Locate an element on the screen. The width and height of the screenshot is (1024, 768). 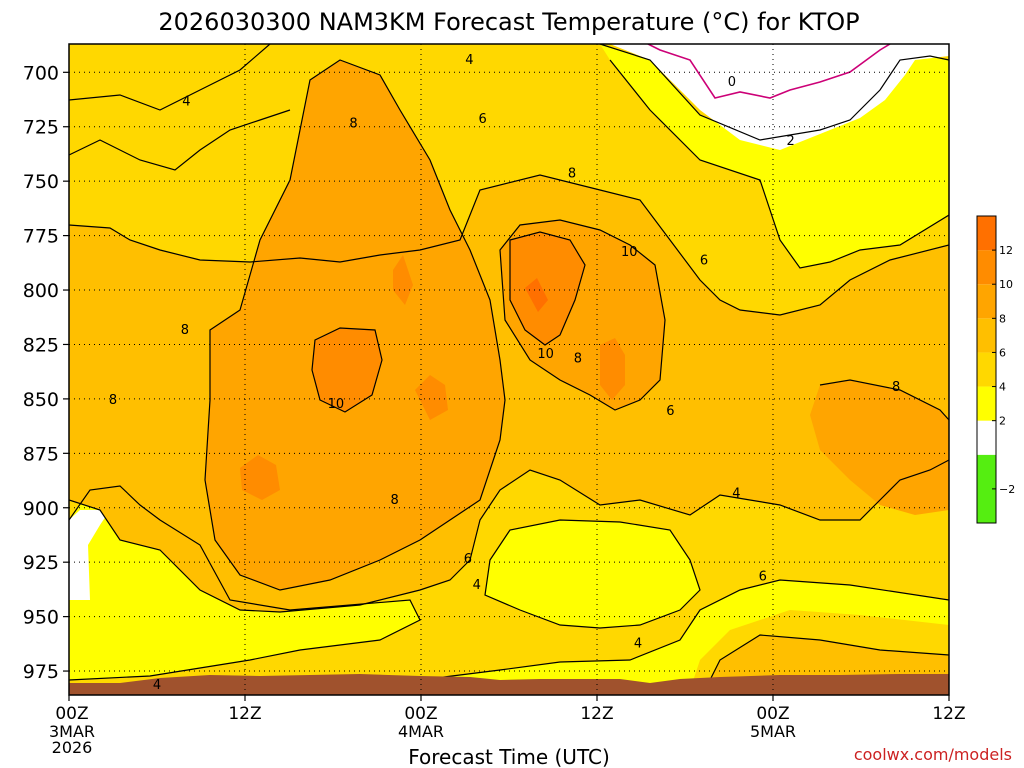
y-tick-label: 875 is located at coordinates (41, 454).